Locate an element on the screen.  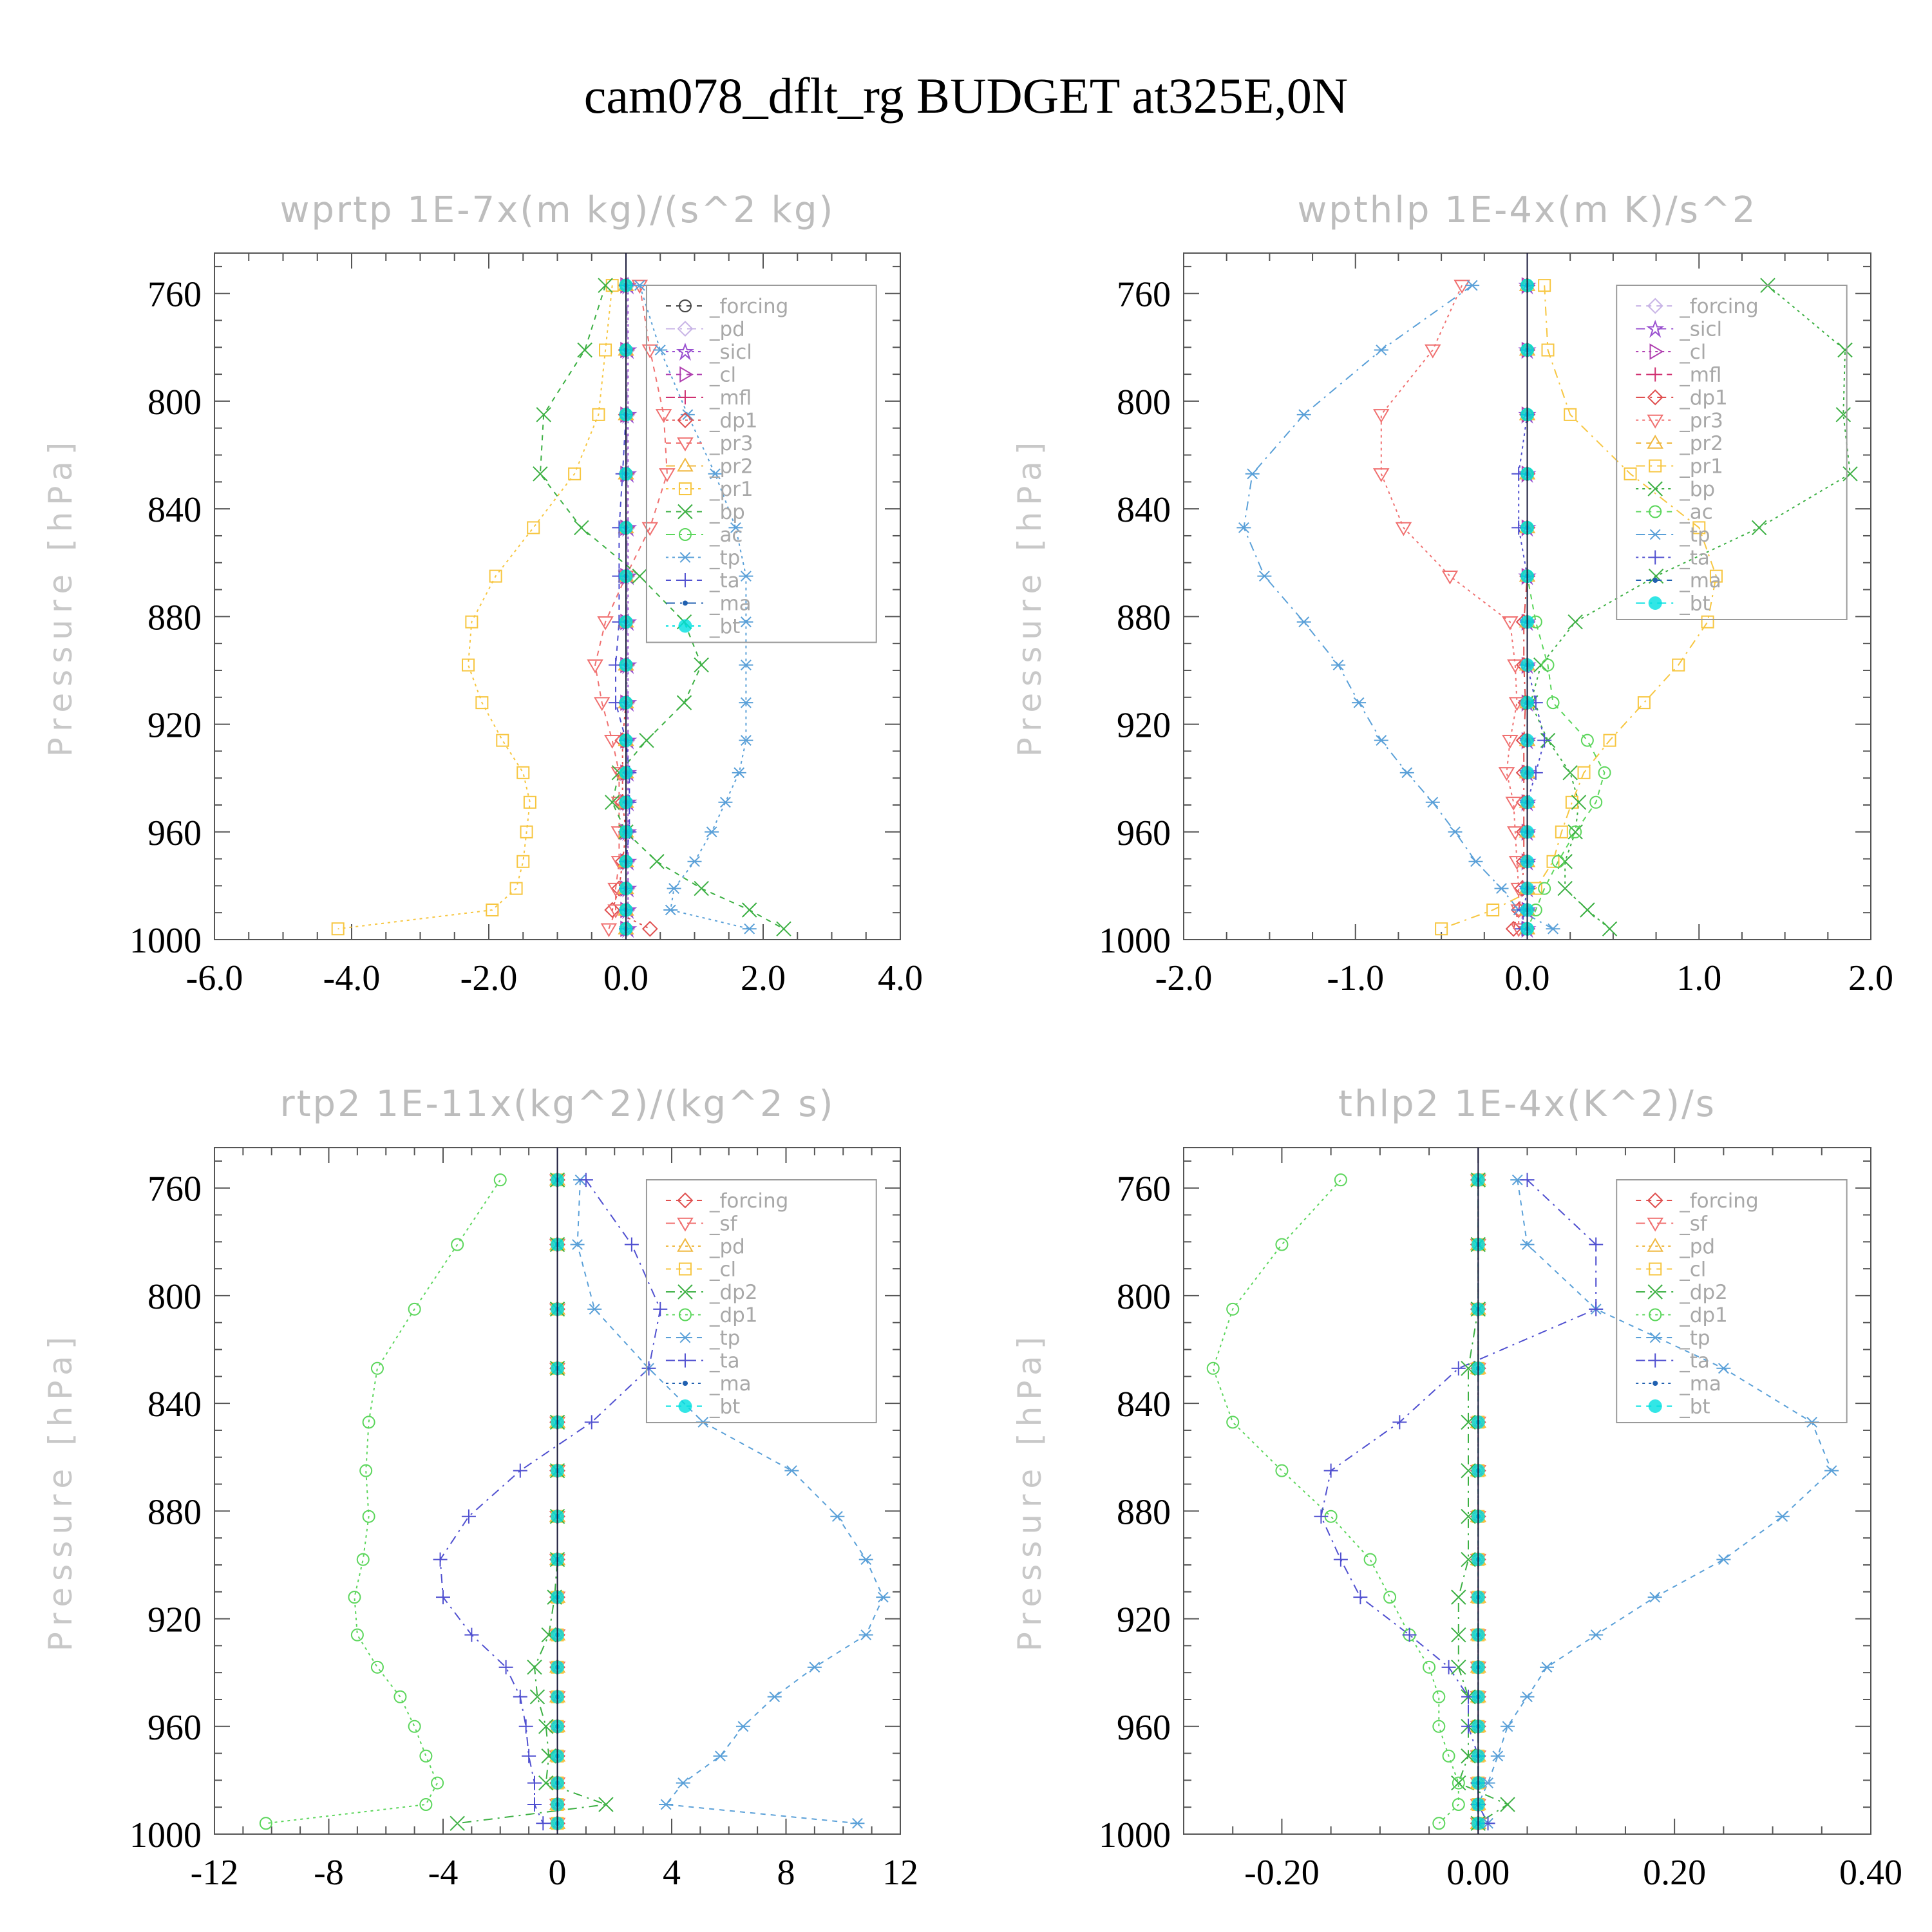
panel-title: thlp2 1E-4x(K^2)/s is located at coordinates (1527, 1104).